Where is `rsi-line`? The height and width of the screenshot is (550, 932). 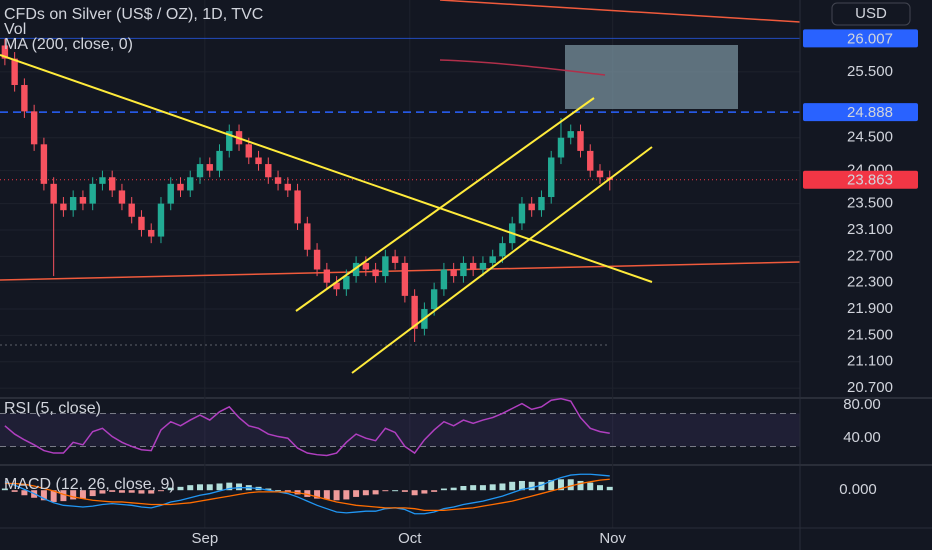 rsi-line is located at coordinates (307, 427).